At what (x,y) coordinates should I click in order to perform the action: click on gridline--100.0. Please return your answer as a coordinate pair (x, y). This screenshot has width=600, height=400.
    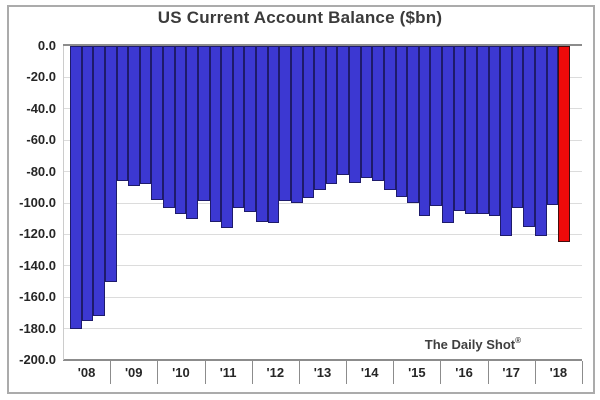
    Looking at the image, I should click on (322, 203).